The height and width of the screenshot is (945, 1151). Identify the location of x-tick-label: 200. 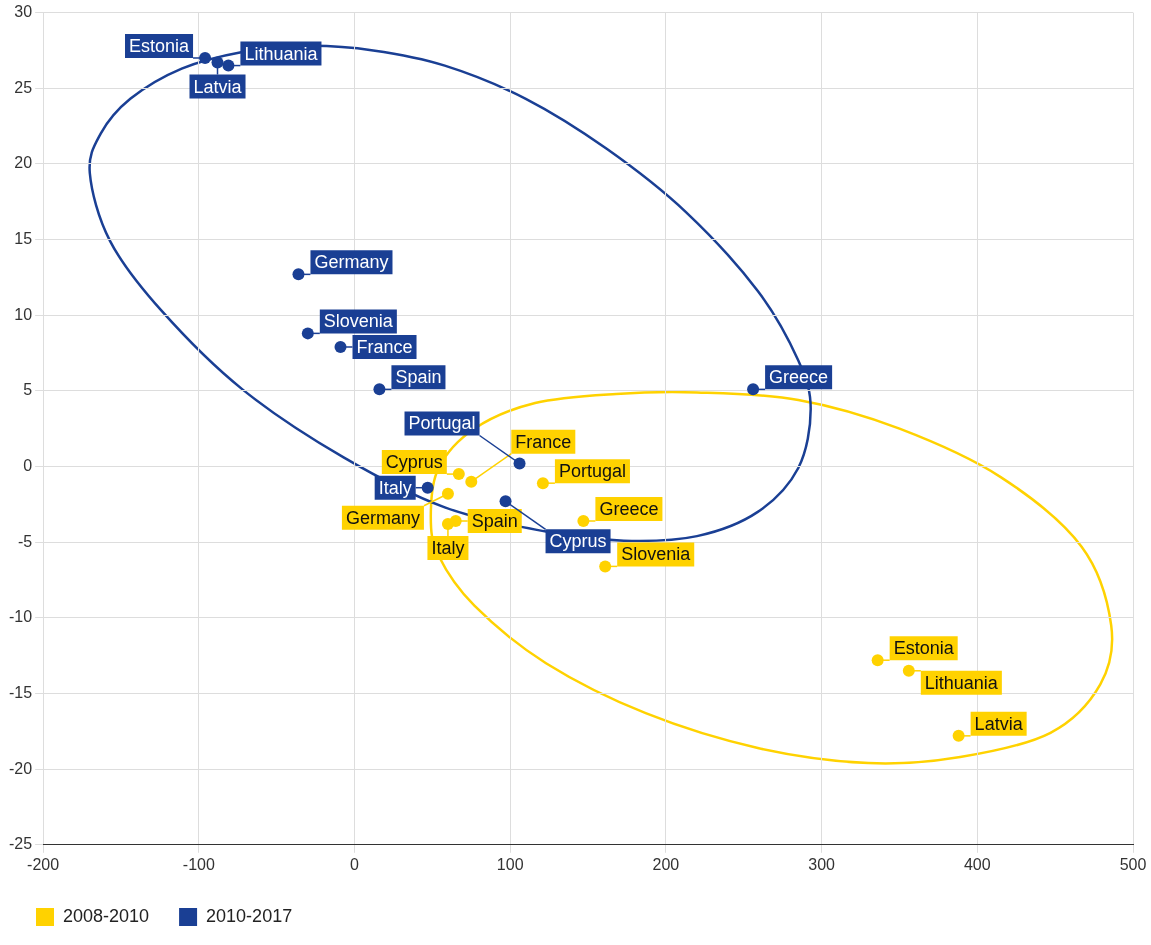
(666, 864).